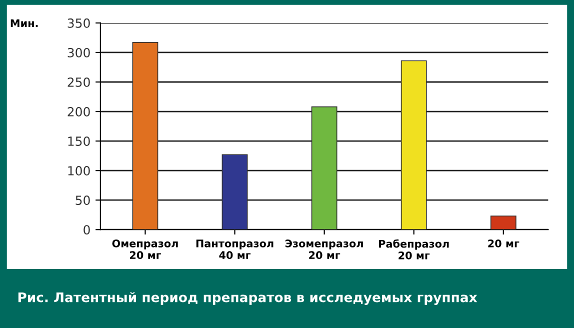  What do you see at coordinates (504, 244) in the screenshot?
I see `x-tick-label: 20 мг` at bounding box center [504, 244].